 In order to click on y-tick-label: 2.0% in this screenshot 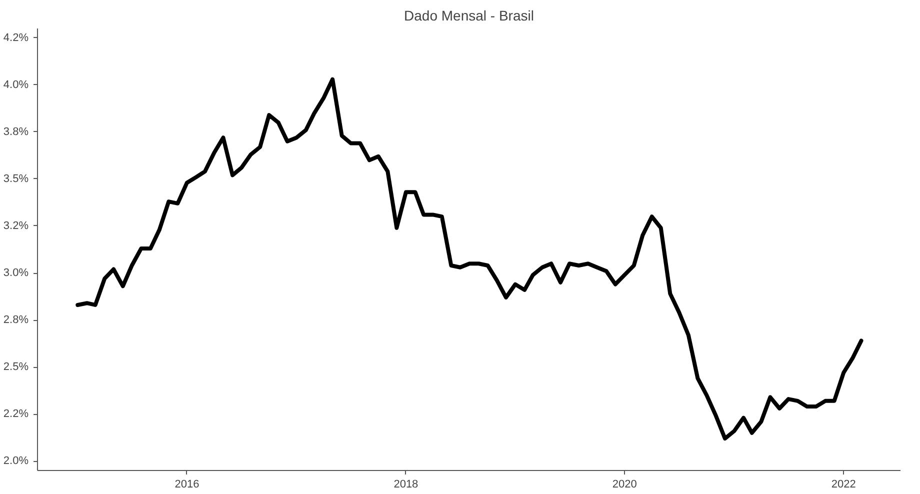, I will do `click(16, 461)`.